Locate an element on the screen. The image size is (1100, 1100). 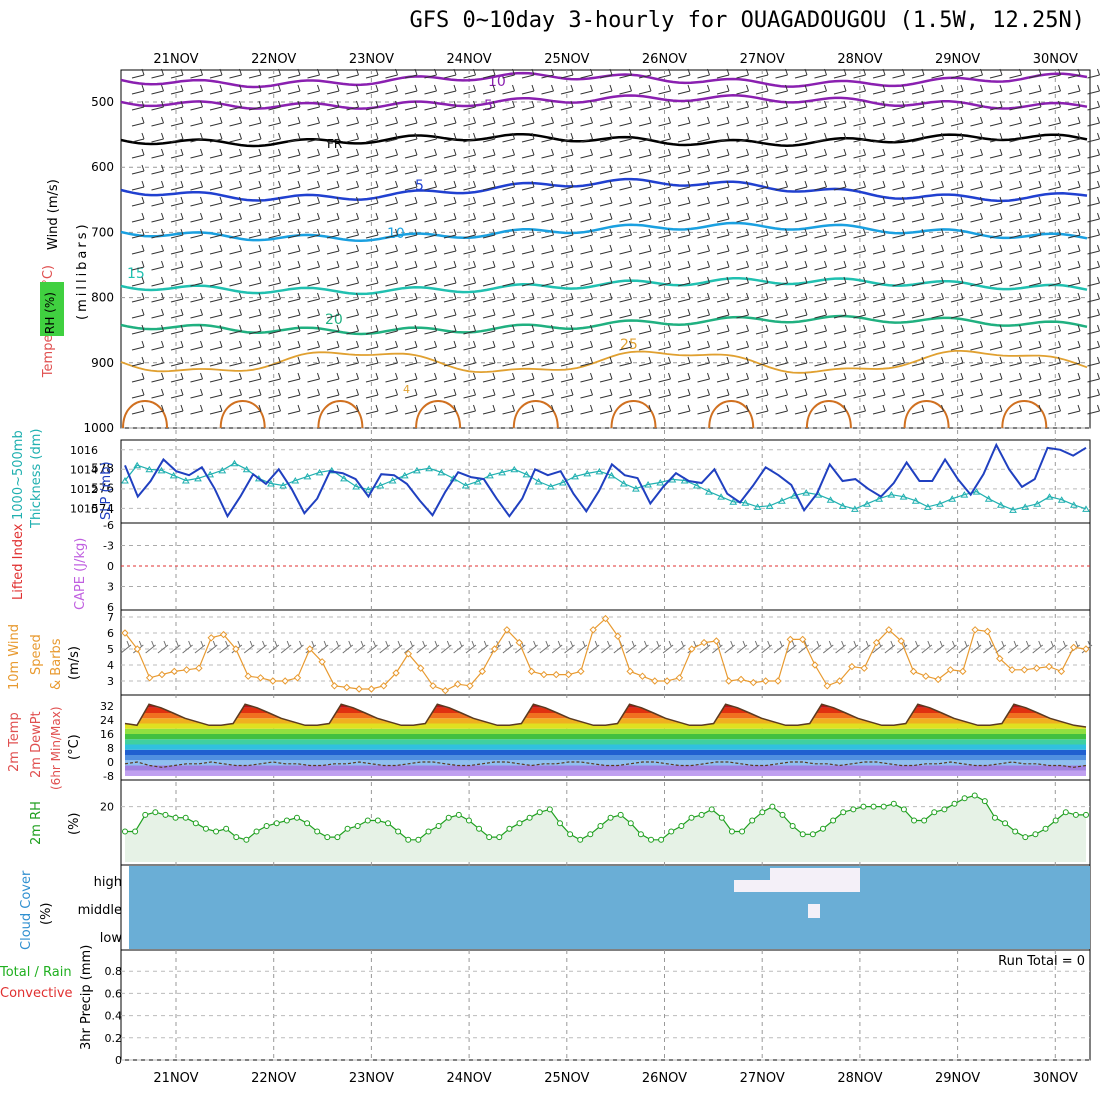
contour-label-20: 20 is located at coordinates (334, 320).